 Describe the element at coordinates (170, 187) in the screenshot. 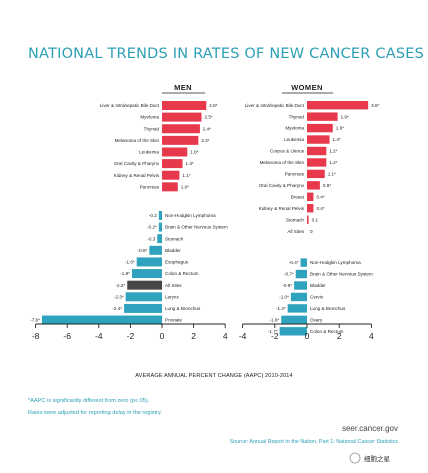

I see `men-bar-pancreas` at that location.